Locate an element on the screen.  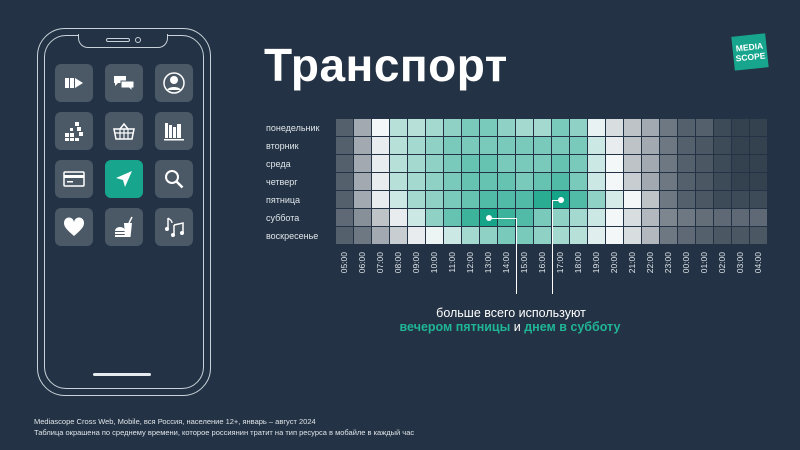
app-tile-shopping-basket is located at coordinates (124, 131).